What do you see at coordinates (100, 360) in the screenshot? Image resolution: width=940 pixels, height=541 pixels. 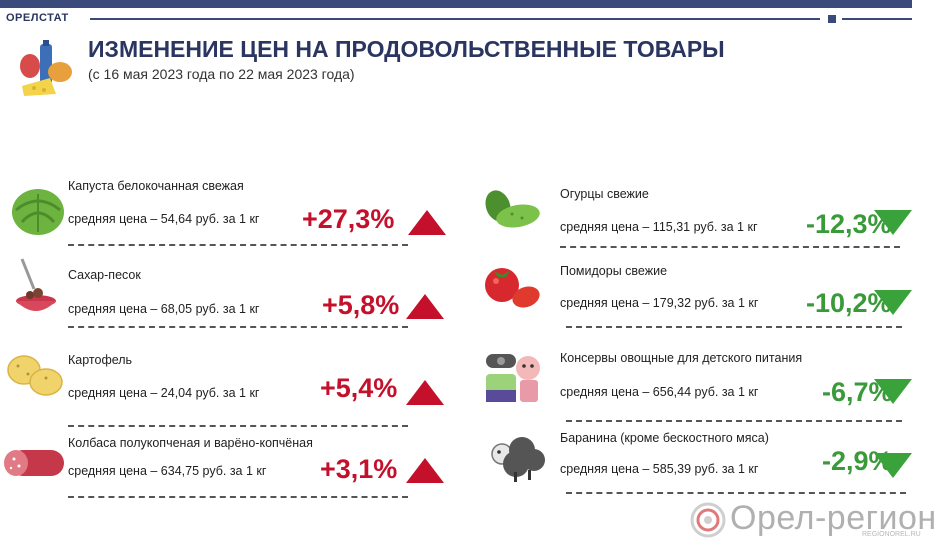 I see `item-name: Картофель` at bounding box center [100, 360].